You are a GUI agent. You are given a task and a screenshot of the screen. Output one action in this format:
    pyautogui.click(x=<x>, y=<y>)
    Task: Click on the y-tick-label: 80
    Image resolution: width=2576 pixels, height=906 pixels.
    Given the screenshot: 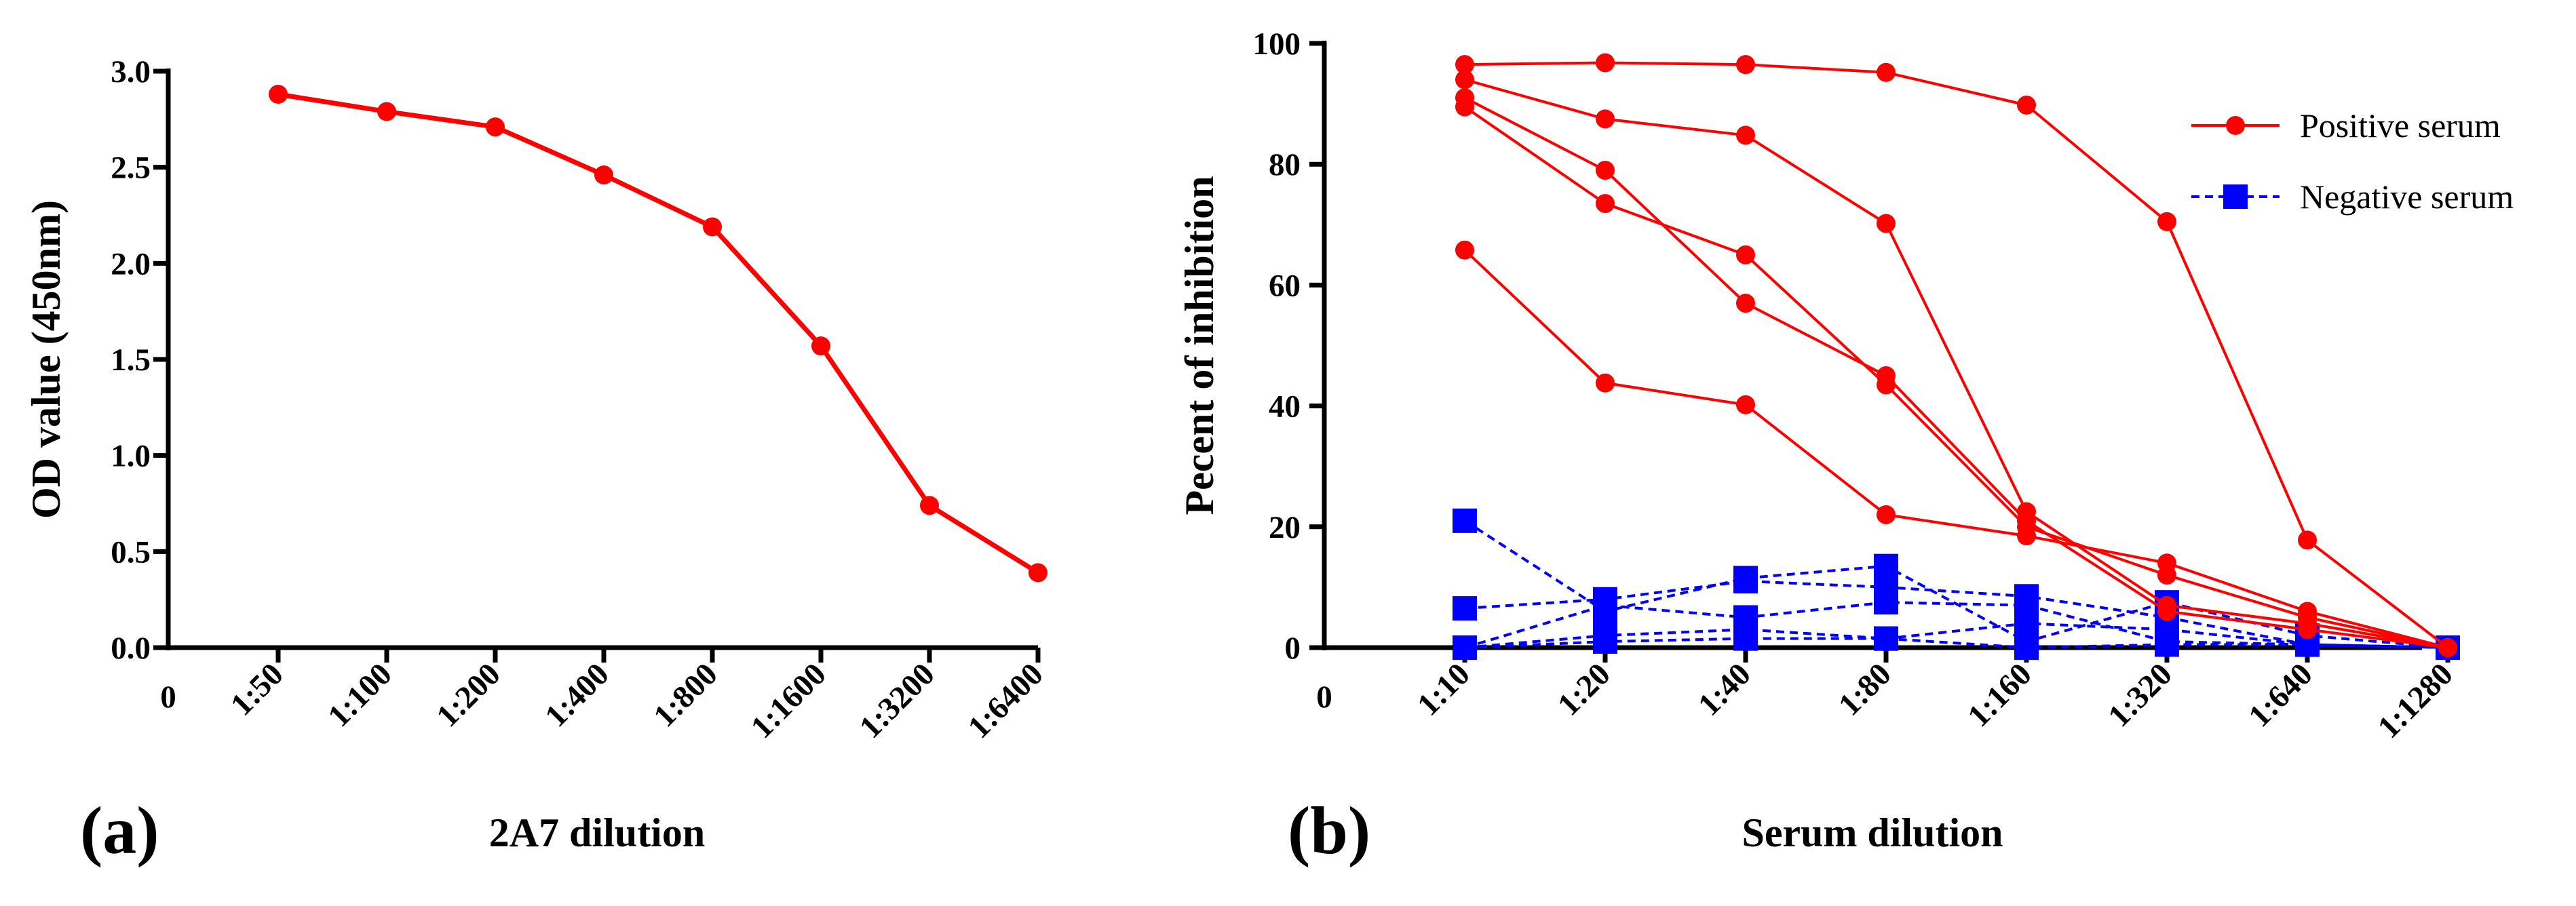 What is the action you would take?
    pyautogui.click(x=1285, y=164)
    